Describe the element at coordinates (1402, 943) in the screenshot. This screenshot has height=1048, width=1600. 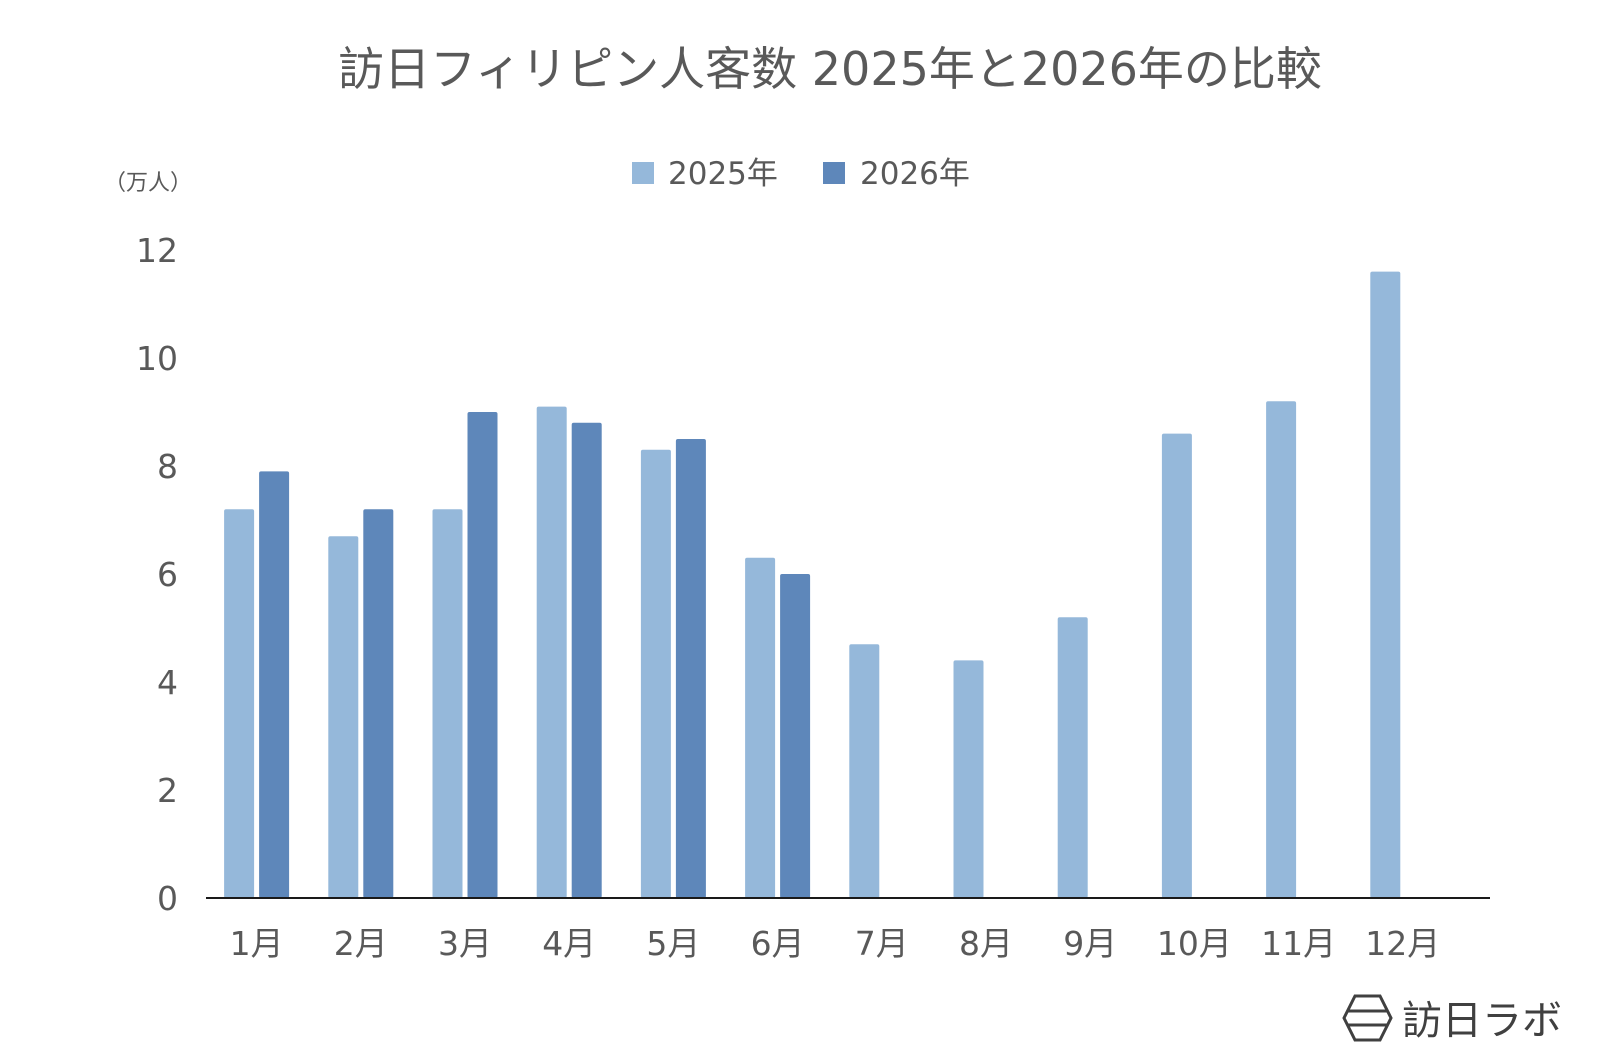
I see `x-tick-label: 12月` at that location.